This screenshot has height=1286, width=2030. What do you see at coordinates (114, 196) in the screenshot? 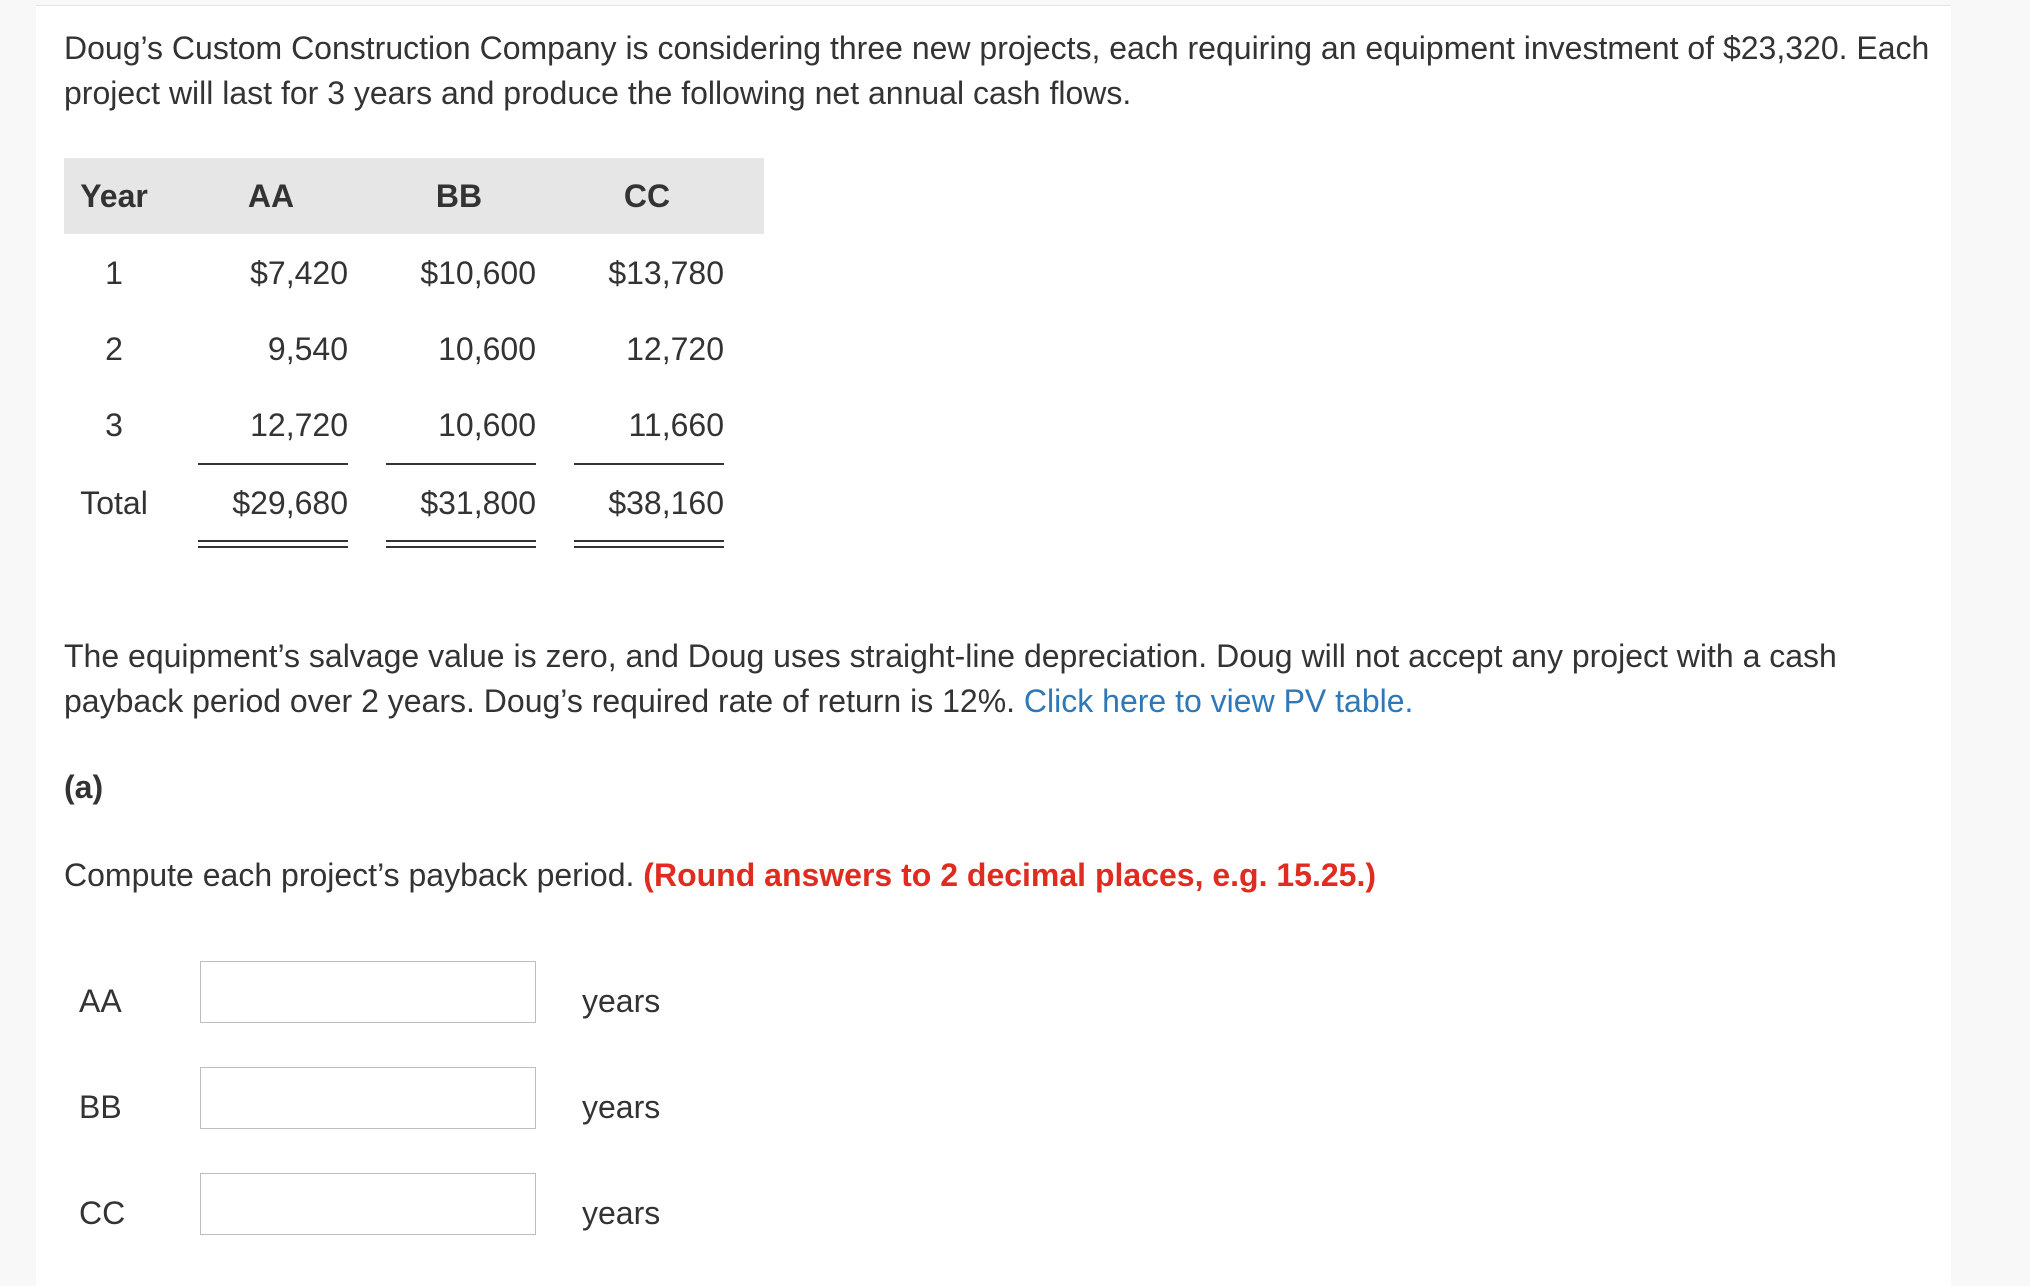
I see `header-year: Year` at bounding box center [114, 196].